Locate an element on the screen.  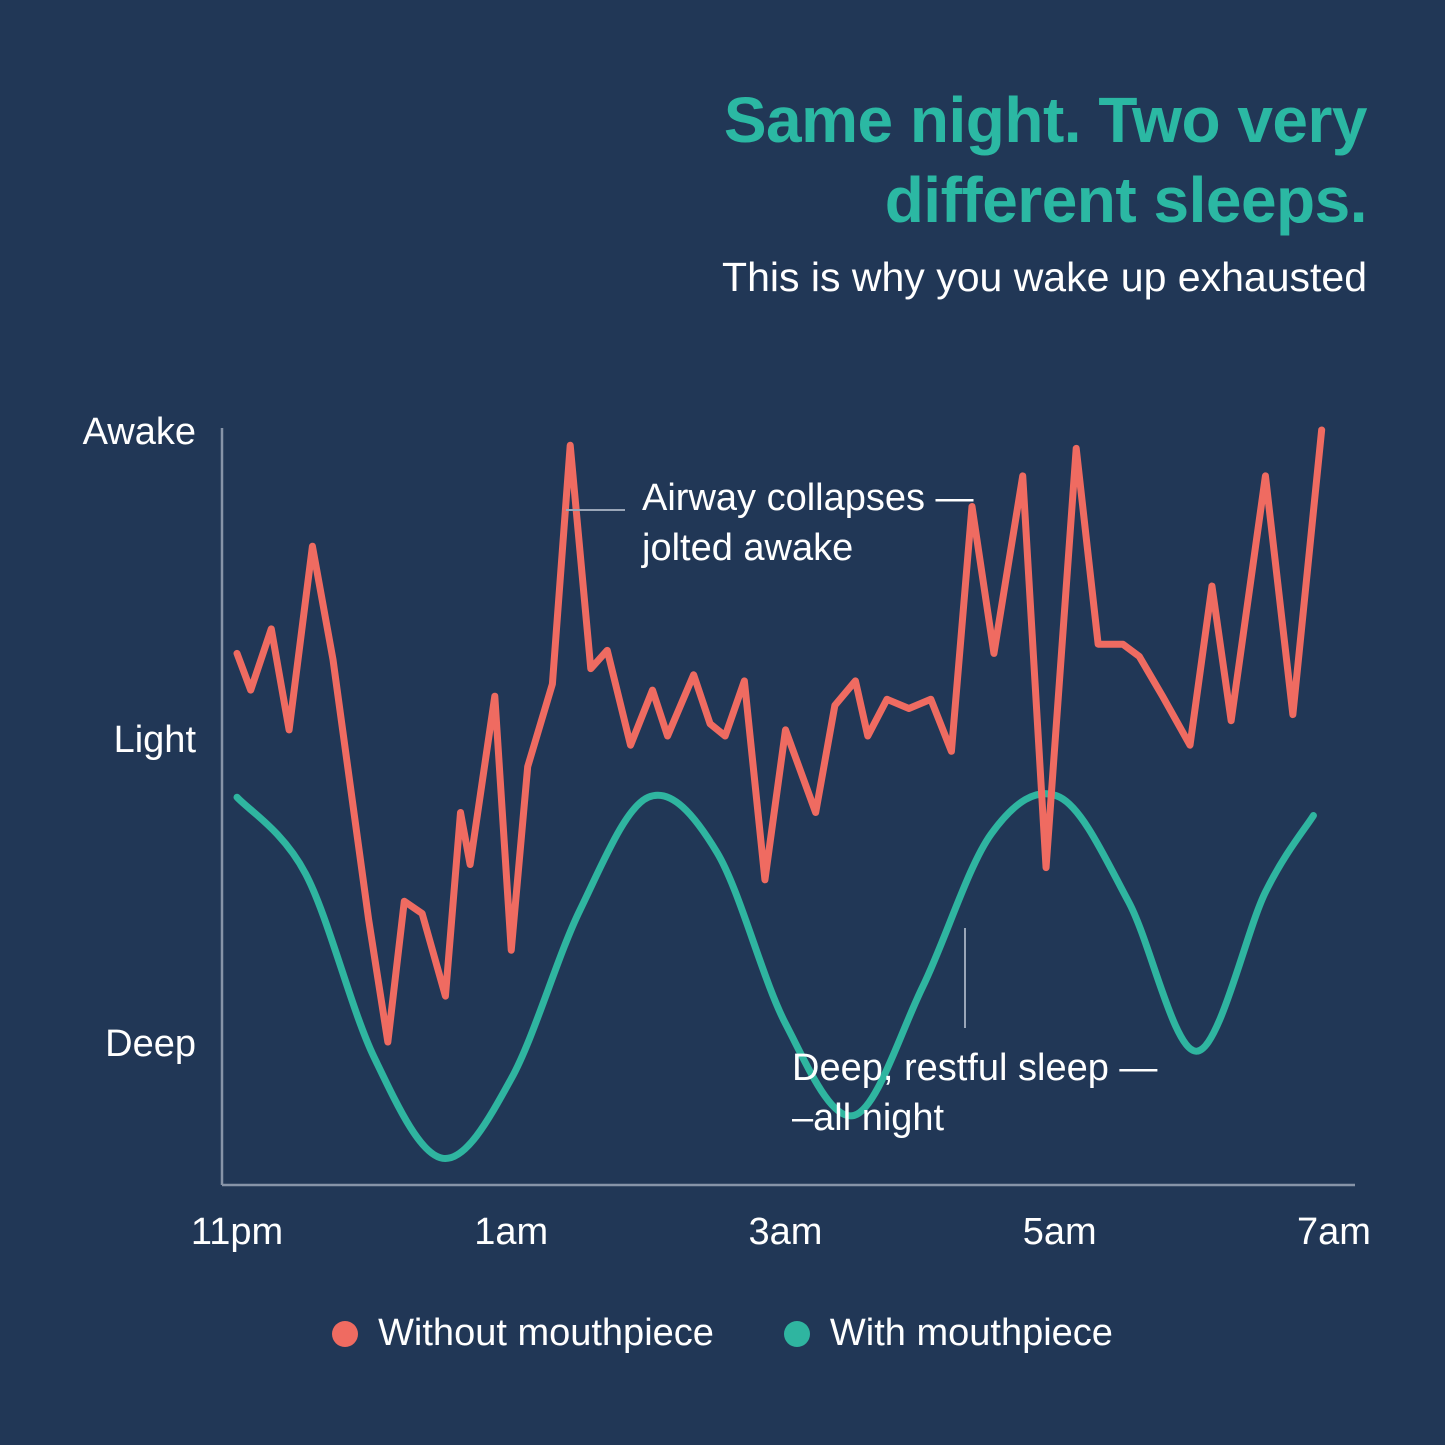
legend-dot-without is located at coordinates (345, 1333).